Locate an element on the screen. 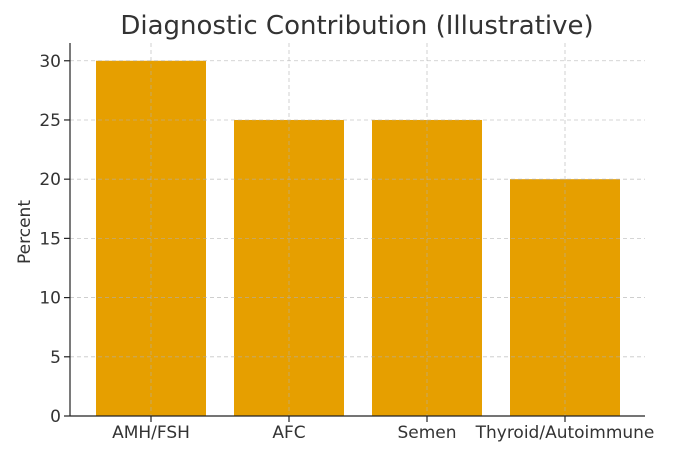 The image size is (685, 472). y-tick-label: 30 is located at coordinates (50, 62).